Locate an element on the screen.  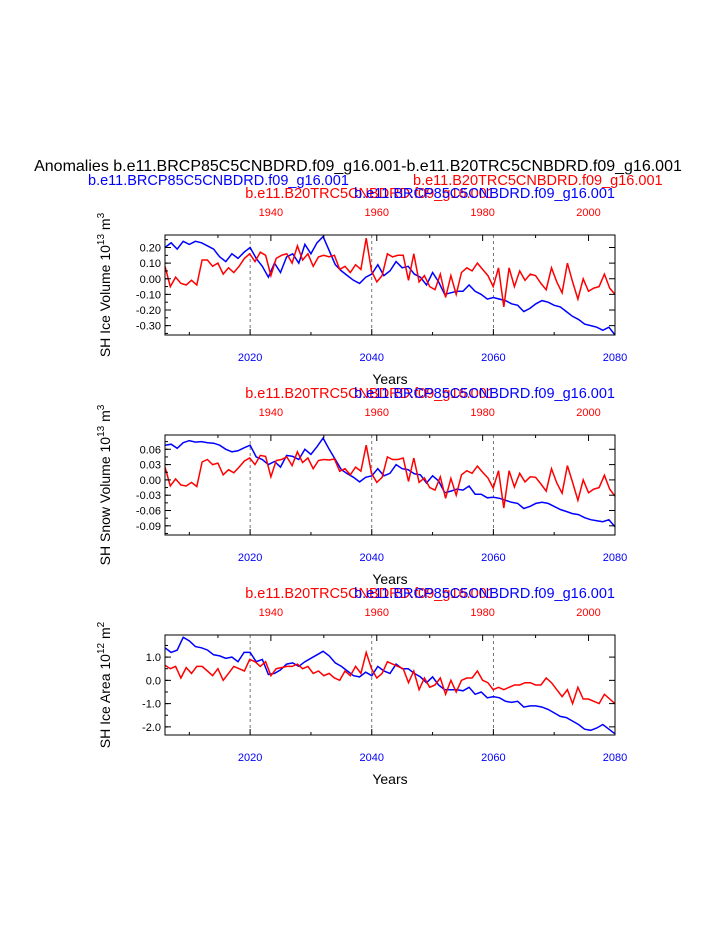
y-axis-label: SH Snow Volume 1013 m3 is located at coordinates (104, 484).